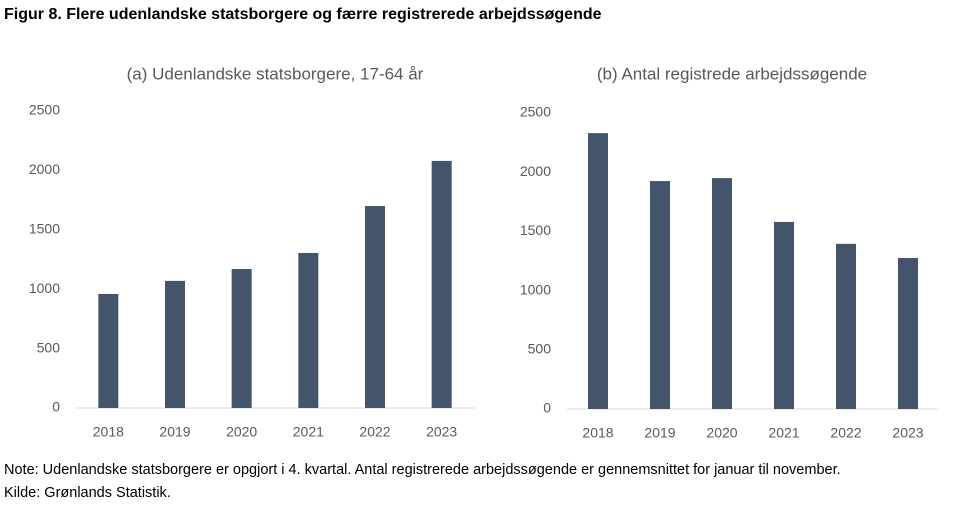 This screenshot has width=960, height=532. What do you see at coordinates (732, 73) in the screenshot?
I see `chart-subtitle: (b) Antal registrede arbejdssøgende` at bounding box center [732, 73].